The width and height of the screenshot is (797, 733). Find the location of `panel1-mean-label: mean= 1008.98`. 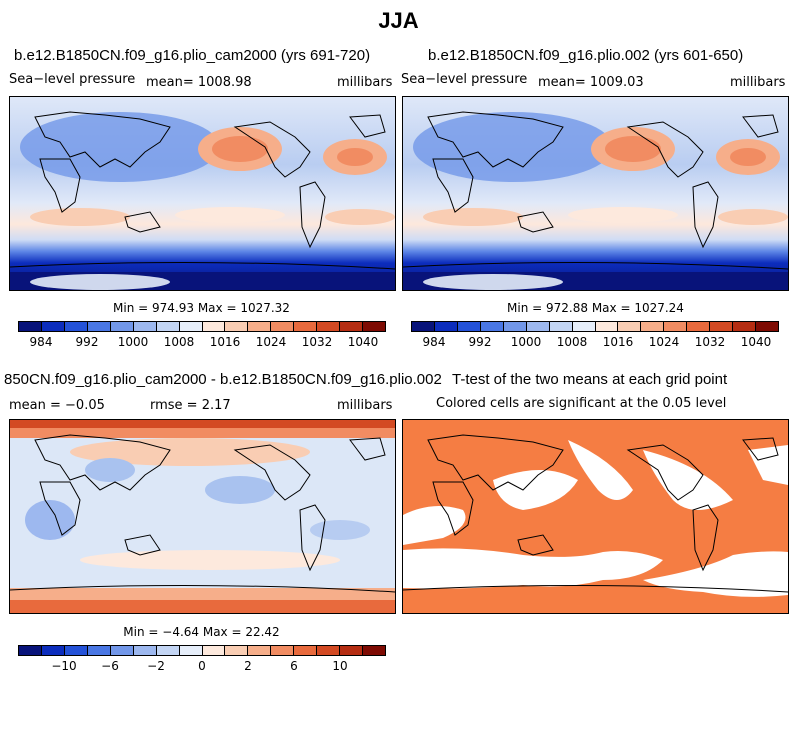

panel1-mean-label: mean= 1008.98 is located at coordinates (199, 82).